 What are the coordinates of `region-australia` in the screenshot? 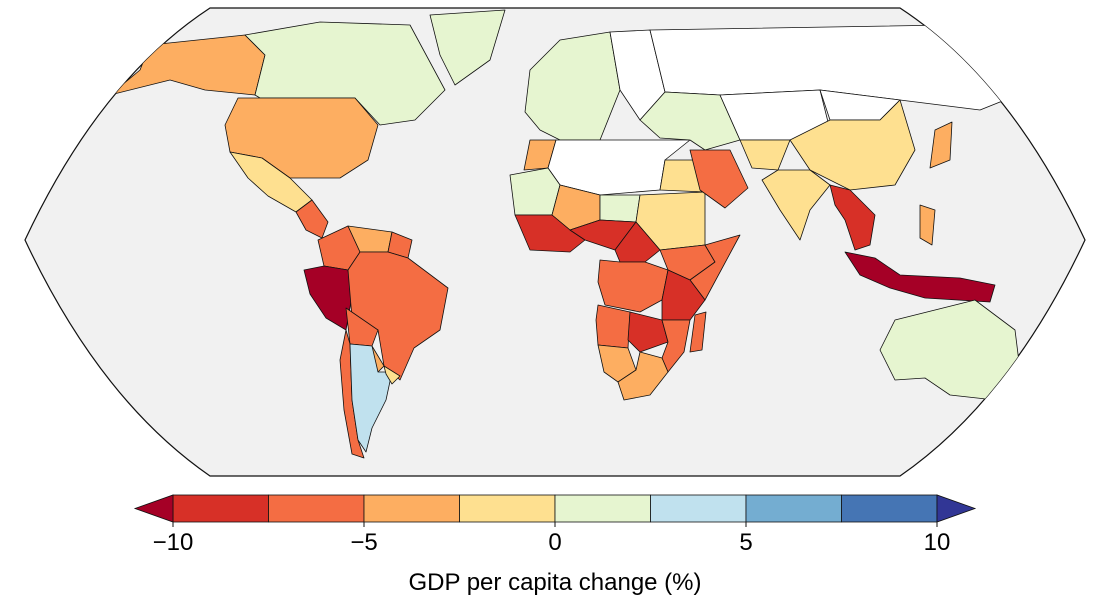 It's located at (950, 350).